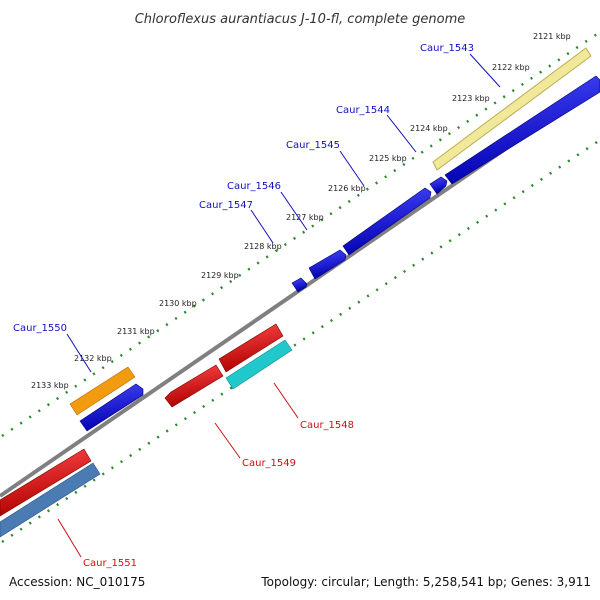 The height and width of the screenshot is (600, 600). I want to click on feature-band-steelblue, so click(50, 500).